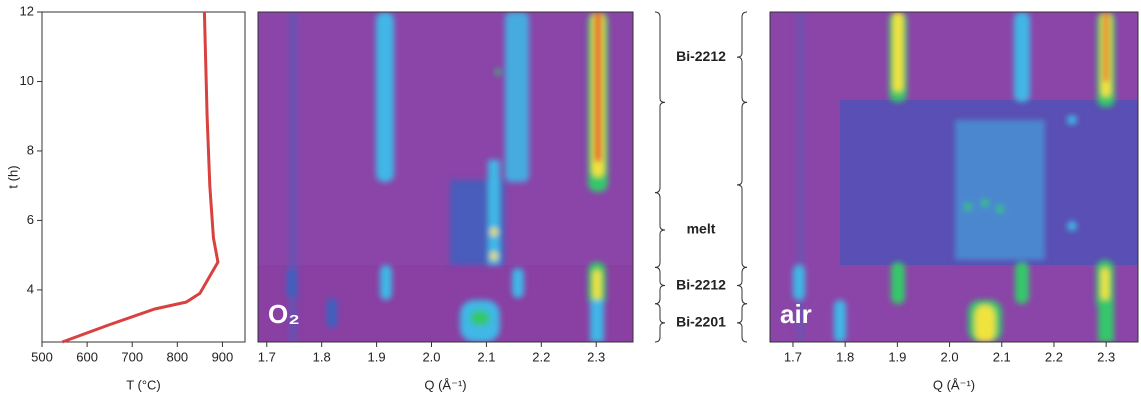 Image resolution: width=1141 pixels, height=406 pixels. I want to click on x-tick-label: 800, so click(177, 356).